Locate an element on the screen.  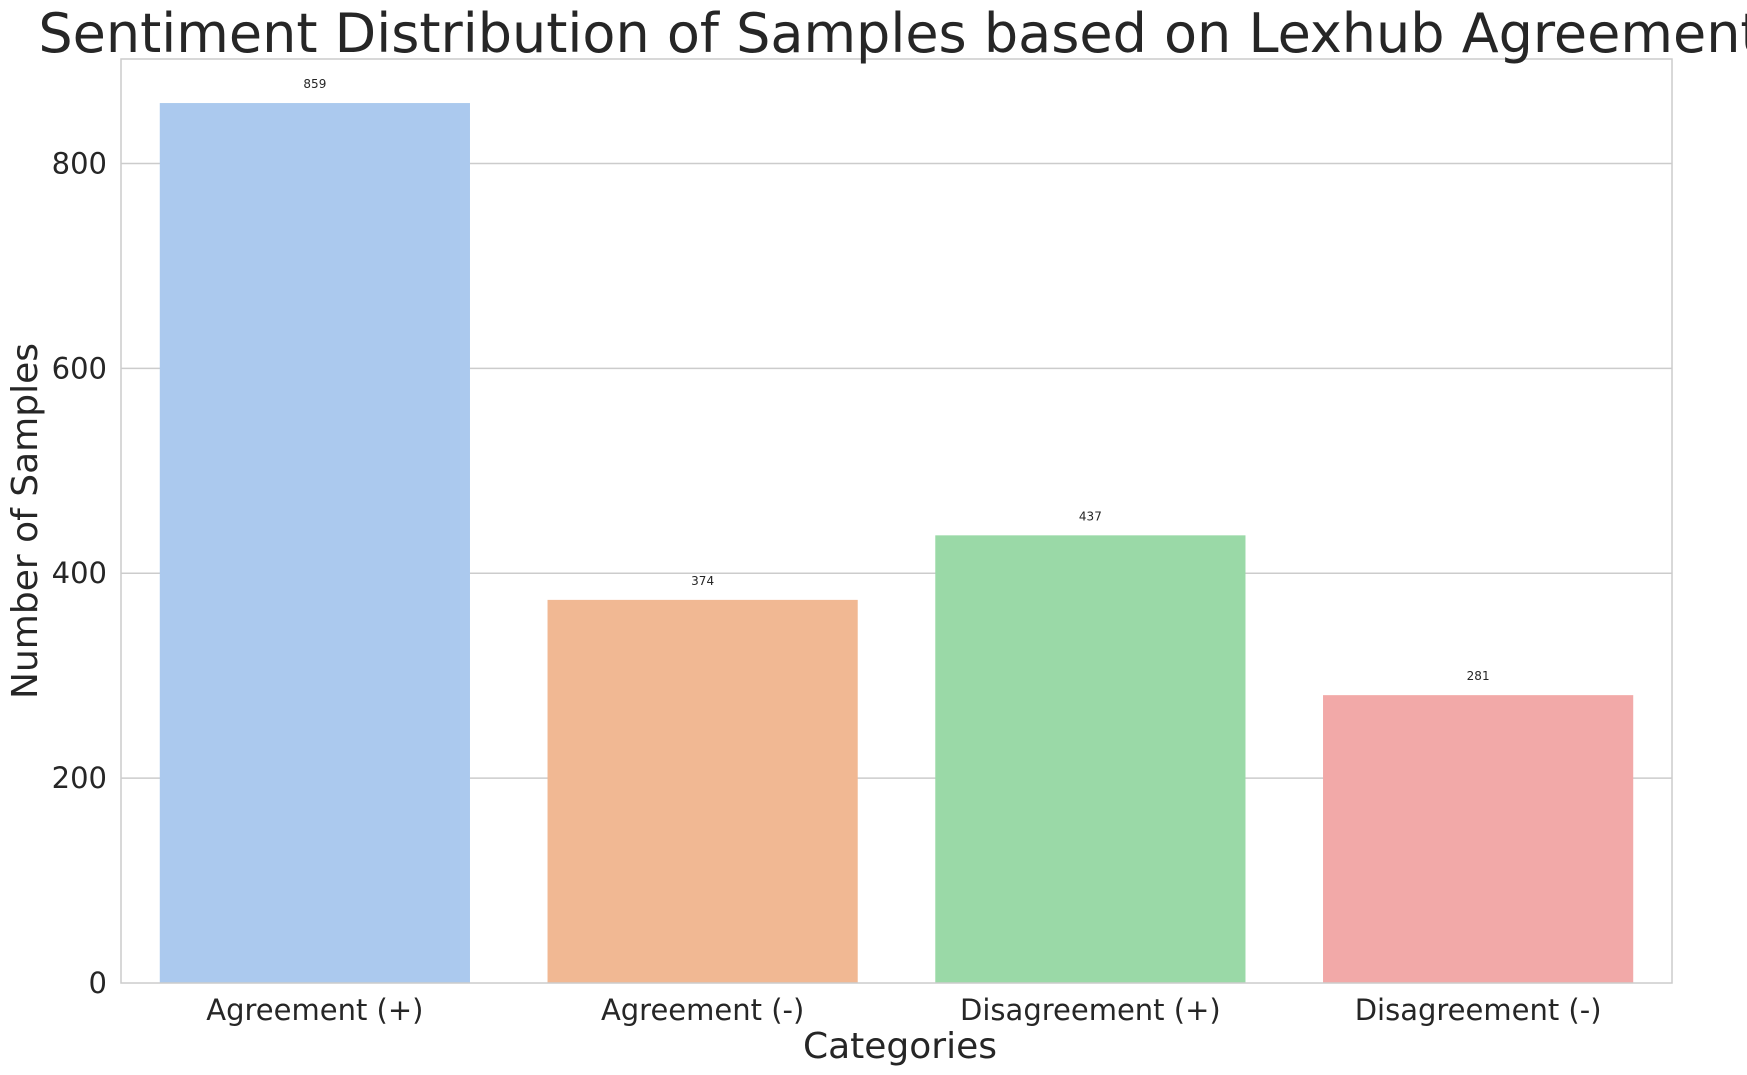
x-tick-label: Agreement (+) is located at coordinates (314, 1010).